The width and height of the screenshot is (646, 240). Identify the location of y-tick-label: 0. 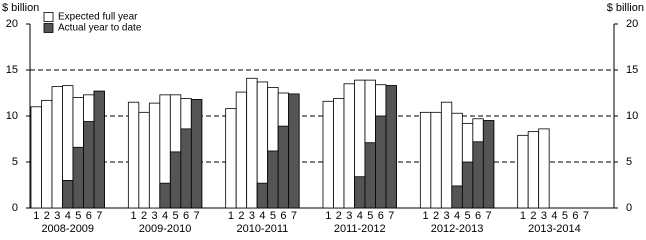
(15, 208).